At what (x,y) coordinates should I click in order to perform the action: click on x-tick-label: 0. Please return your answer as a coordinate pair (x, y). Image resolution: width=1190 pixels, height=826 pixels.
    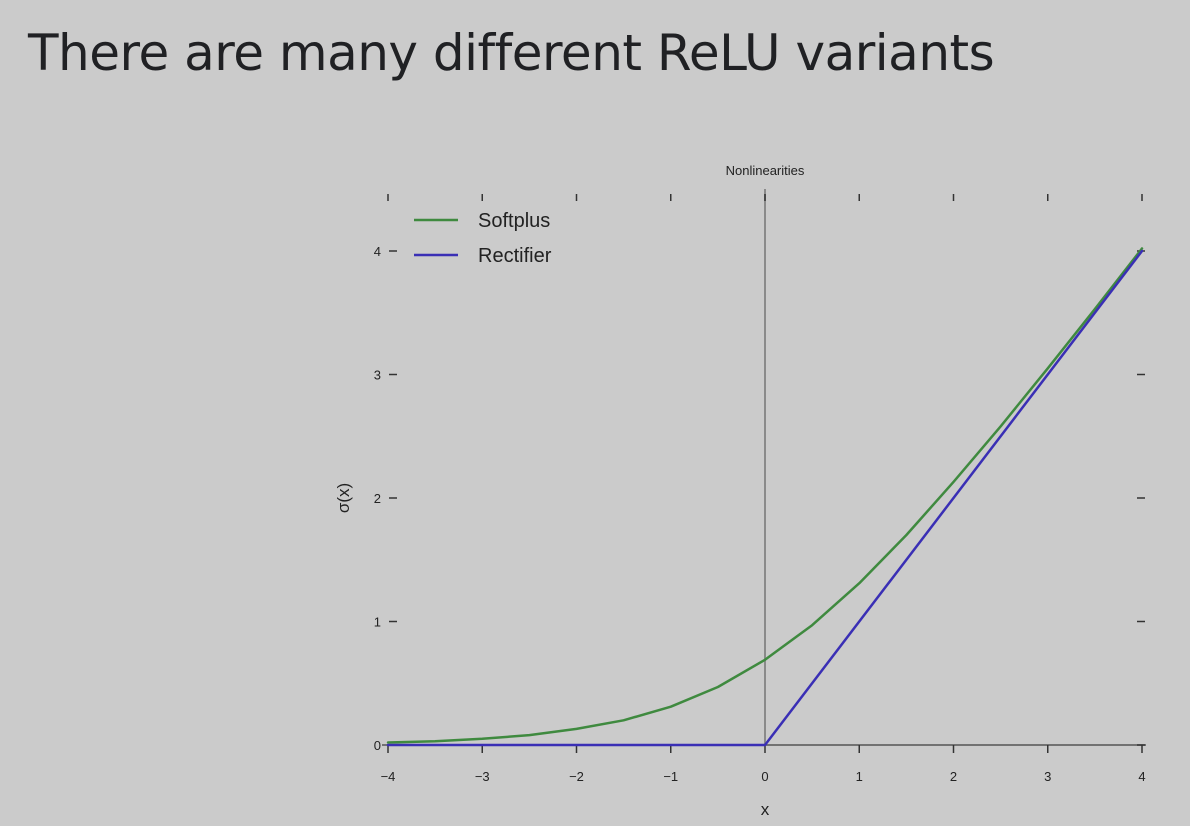
    Looking at the image, I should click on (764, 776).